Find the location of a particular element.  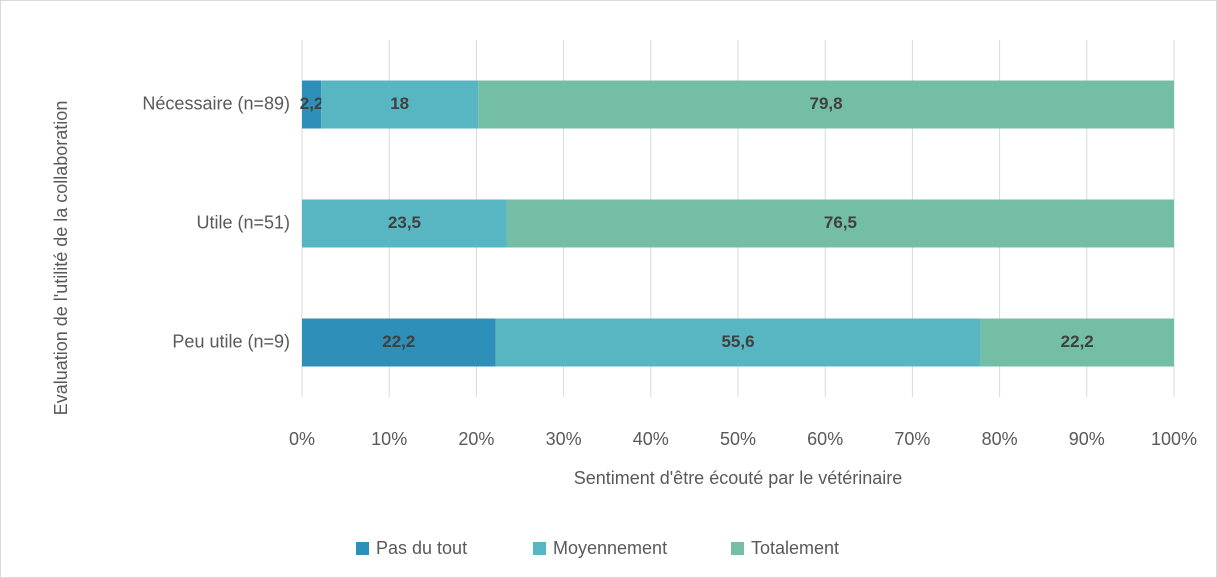

data-label: 55,6 is located at coordinates (737, 341).